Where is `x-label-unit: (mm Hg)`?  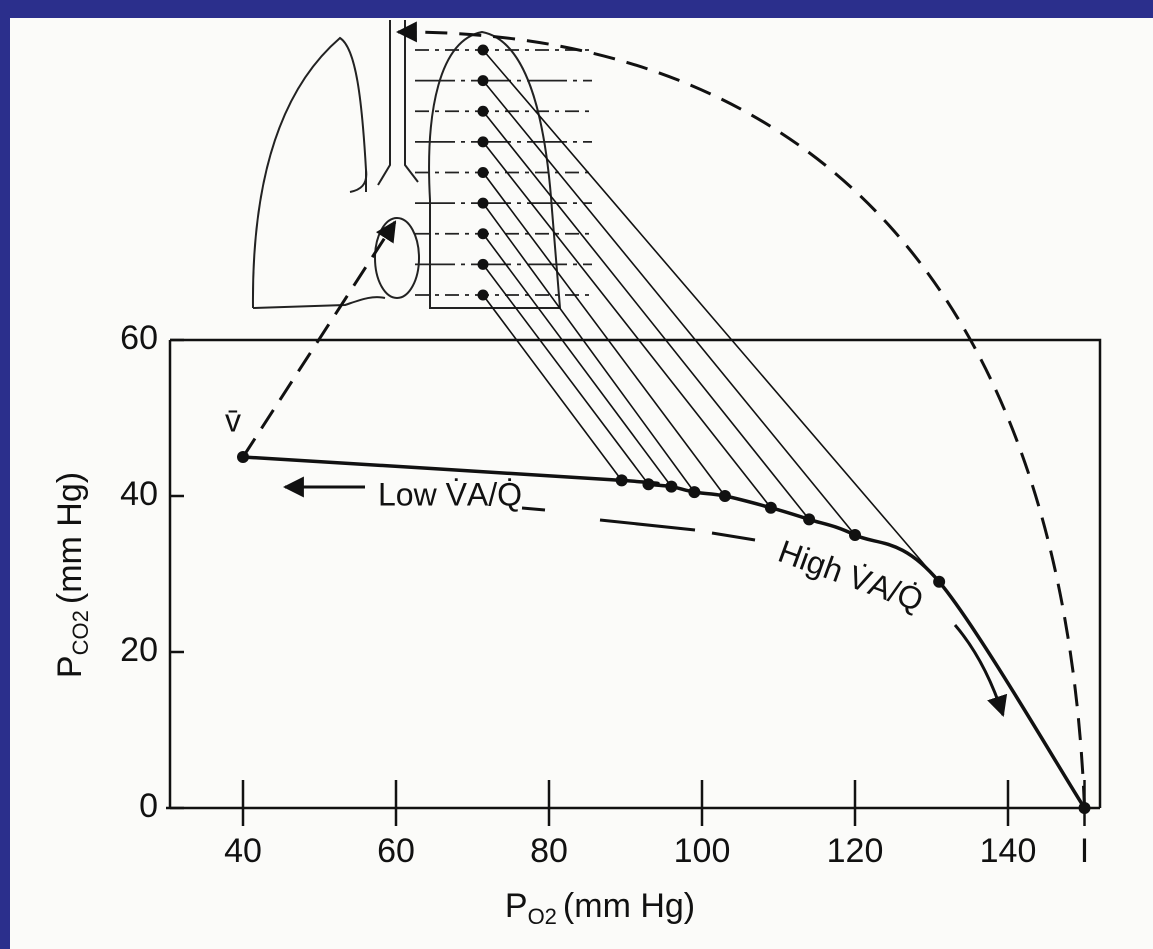 x-label-unit: (mm Hg) is located at coordinates (629, 906).